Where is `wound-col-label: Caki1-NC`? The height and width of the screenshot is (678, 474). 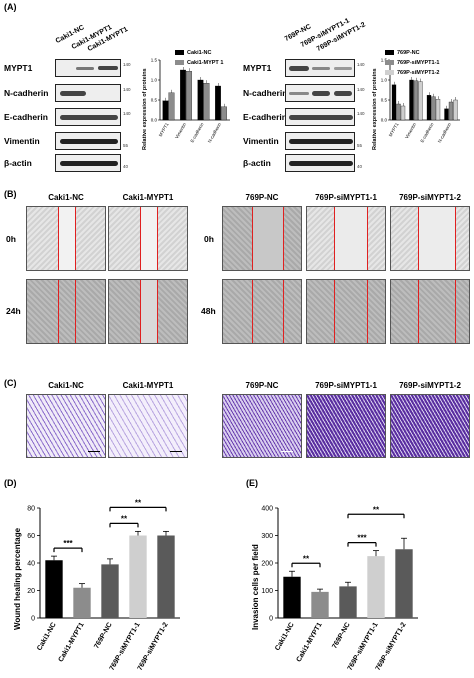 wound-col-label: Caki1-NC is located at coordinates (66, 197).